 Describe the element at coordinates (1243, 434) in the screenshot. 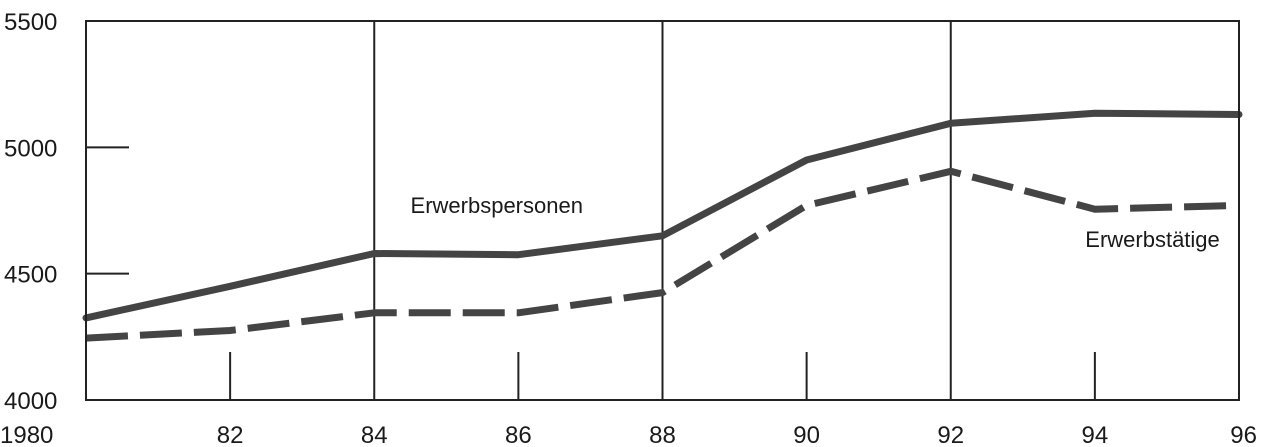

I see `x-tick-label: 96` at that location.